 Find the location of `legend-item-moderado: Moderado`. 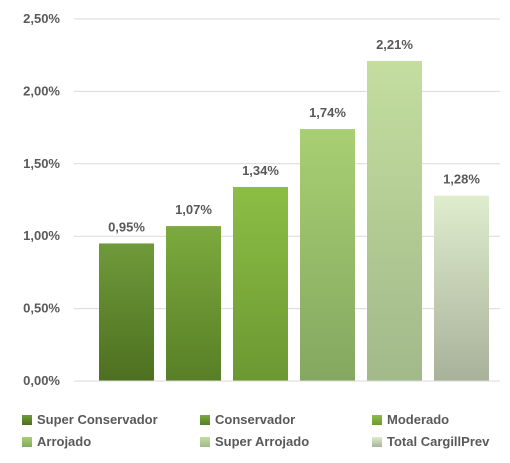

legend-item-moderado: Moderado is located at coordinates (410, 419).